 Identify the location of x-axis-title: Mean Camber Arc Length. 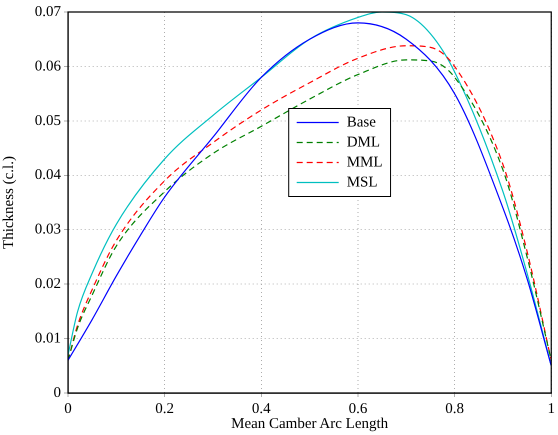
(310, 424).